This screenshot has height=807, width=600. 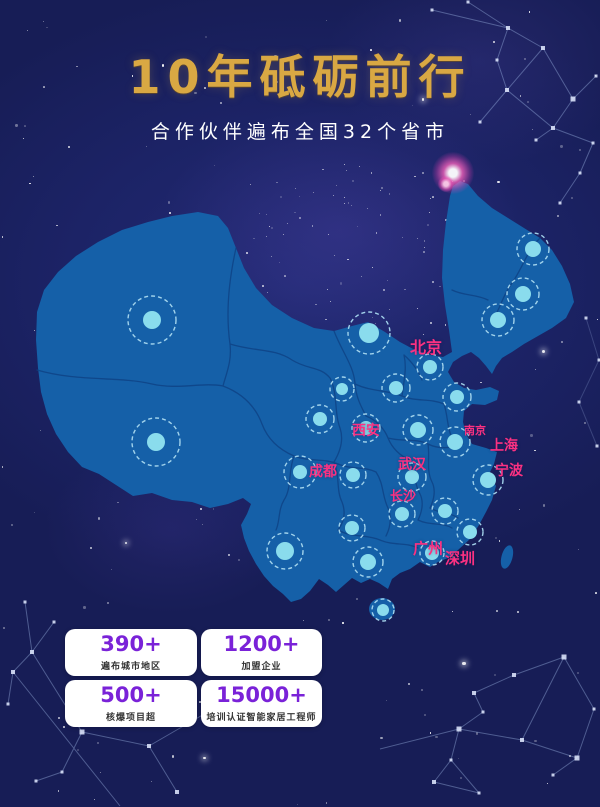 I want to click on stat-value: 390+, so click(x=131, y=644).